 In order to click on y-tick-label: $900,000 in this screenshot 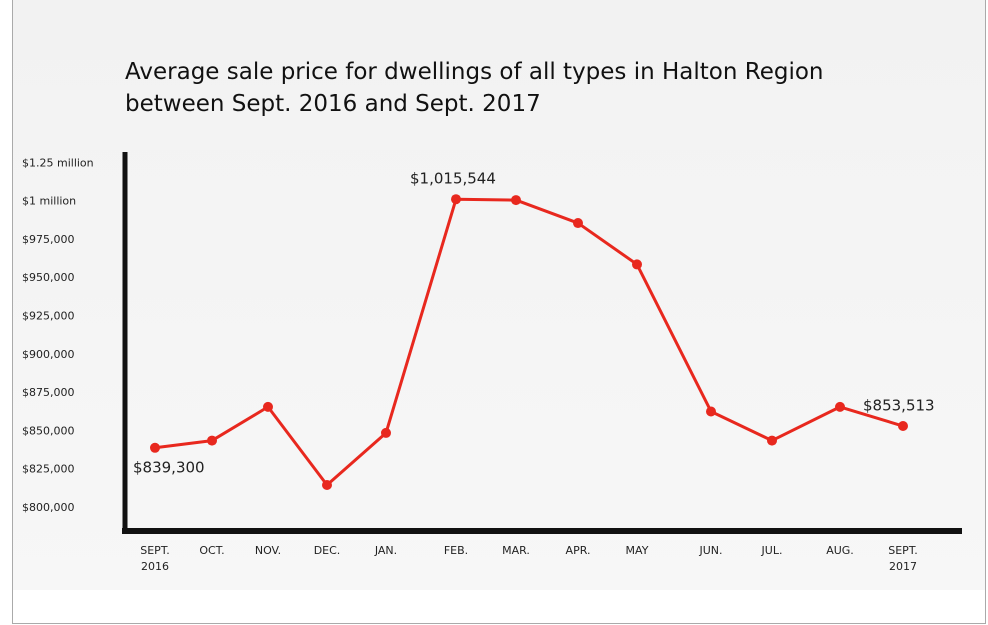, I will do `click(48, 354)`.